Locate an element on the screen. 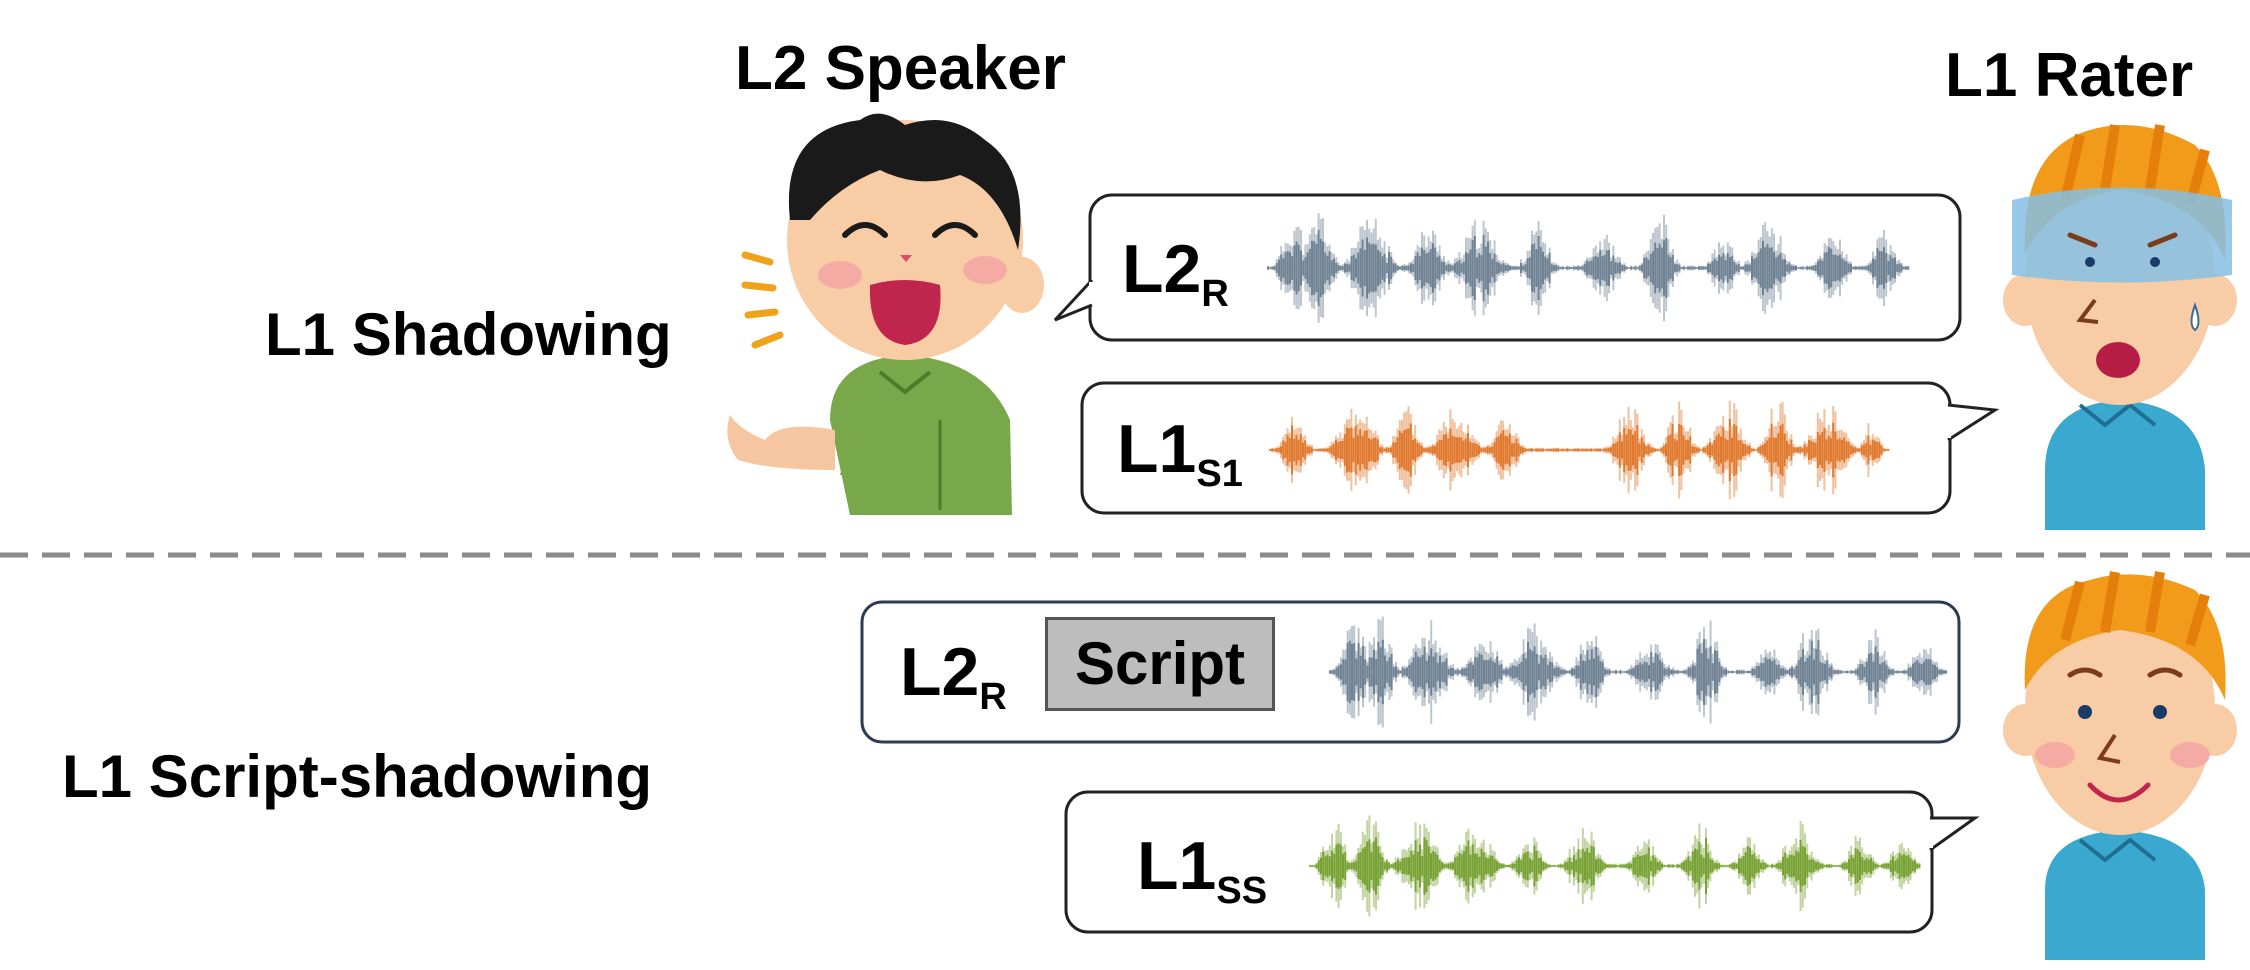 This screenshot has width=2250, height=970. bubble-l1ss is located at coordinates (1522, 862).